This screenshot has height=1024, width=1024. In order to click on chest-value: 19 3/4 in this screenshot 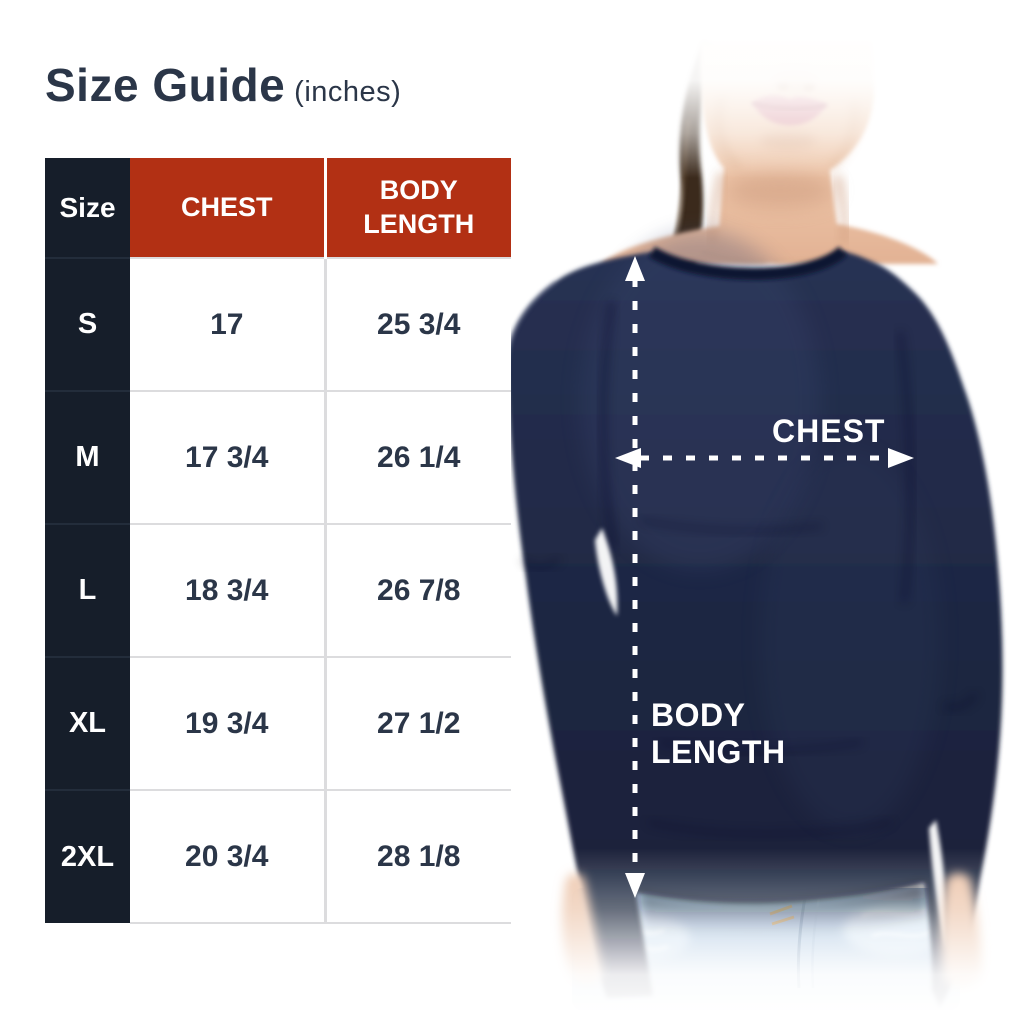, I will do `click(227, 723)`.